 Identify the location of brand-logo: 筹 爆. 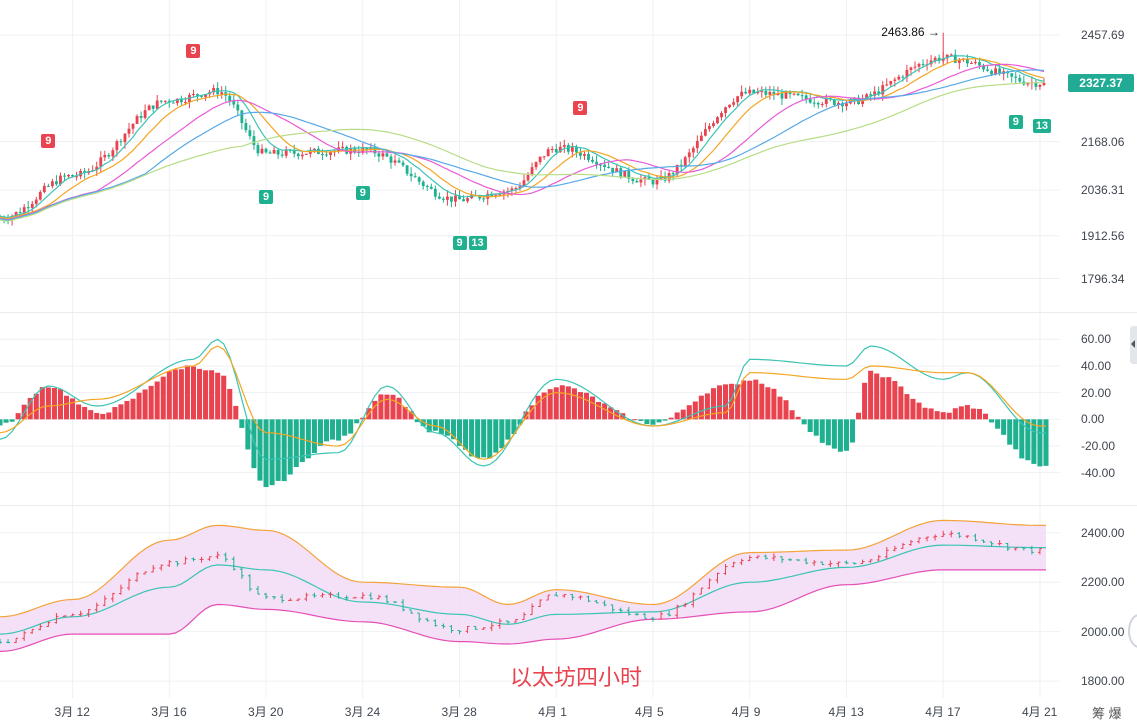
(1107, 713).